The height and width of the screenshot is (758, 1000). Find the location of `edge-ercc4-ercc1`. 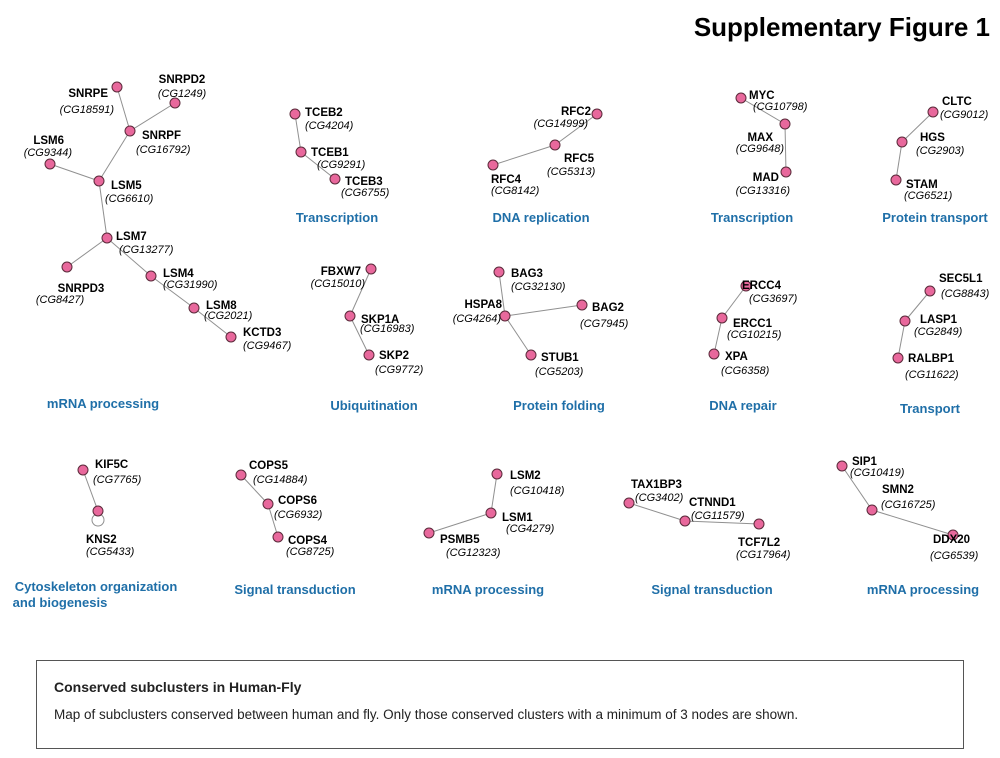

edge-ercc4-ercc1 is located at coordinates (734, 302).